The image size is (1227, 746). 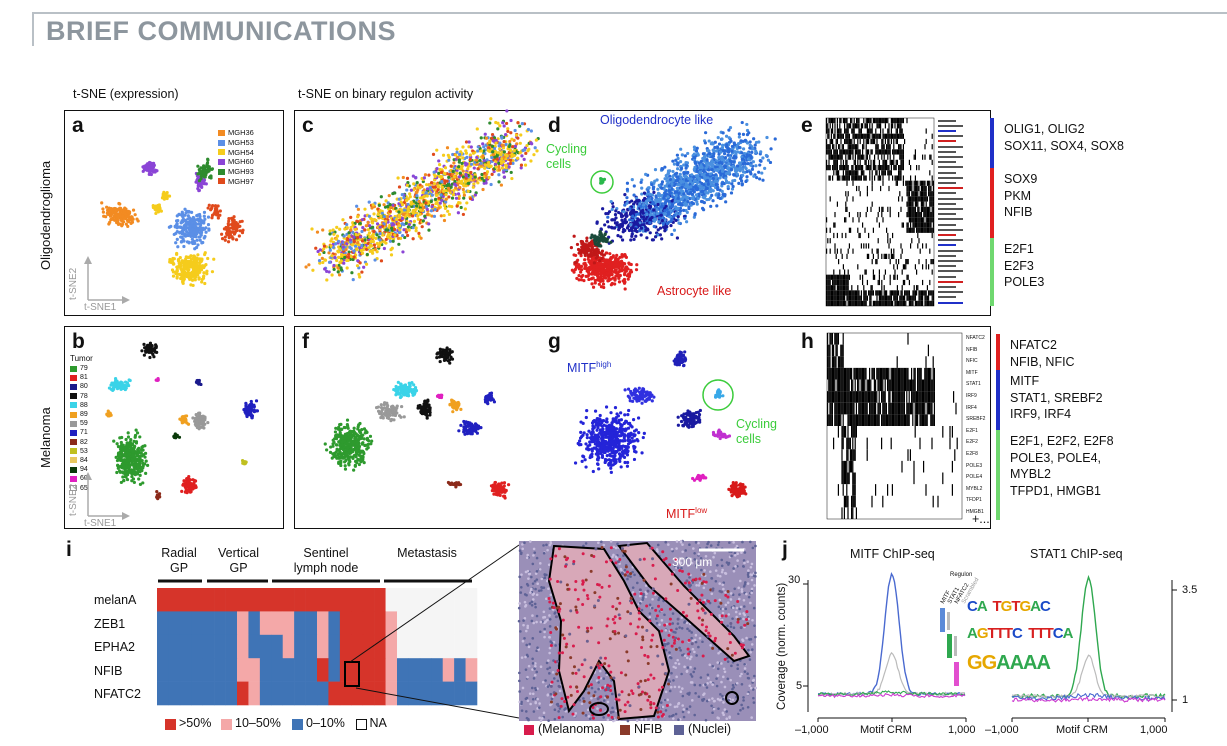 What do you see at coordinates (886, 730) in the screenshot?
I see `chip-xtick-mid-1: Motif CRM` at bounding box center [886, 730].